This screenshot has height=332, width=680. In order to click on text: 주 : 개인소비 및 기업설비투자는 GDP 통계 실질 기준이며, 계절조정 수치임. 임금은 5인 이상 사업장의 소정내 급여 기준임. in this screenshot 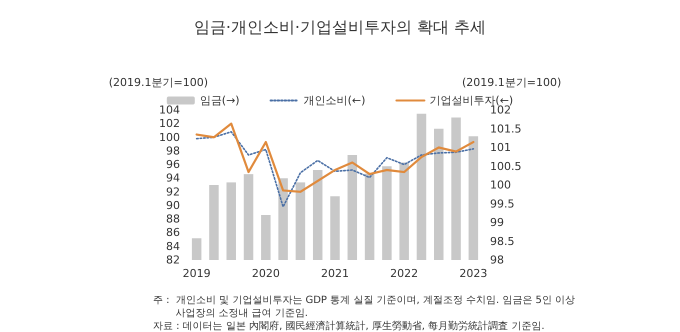, I will do `click(364, 307)`.